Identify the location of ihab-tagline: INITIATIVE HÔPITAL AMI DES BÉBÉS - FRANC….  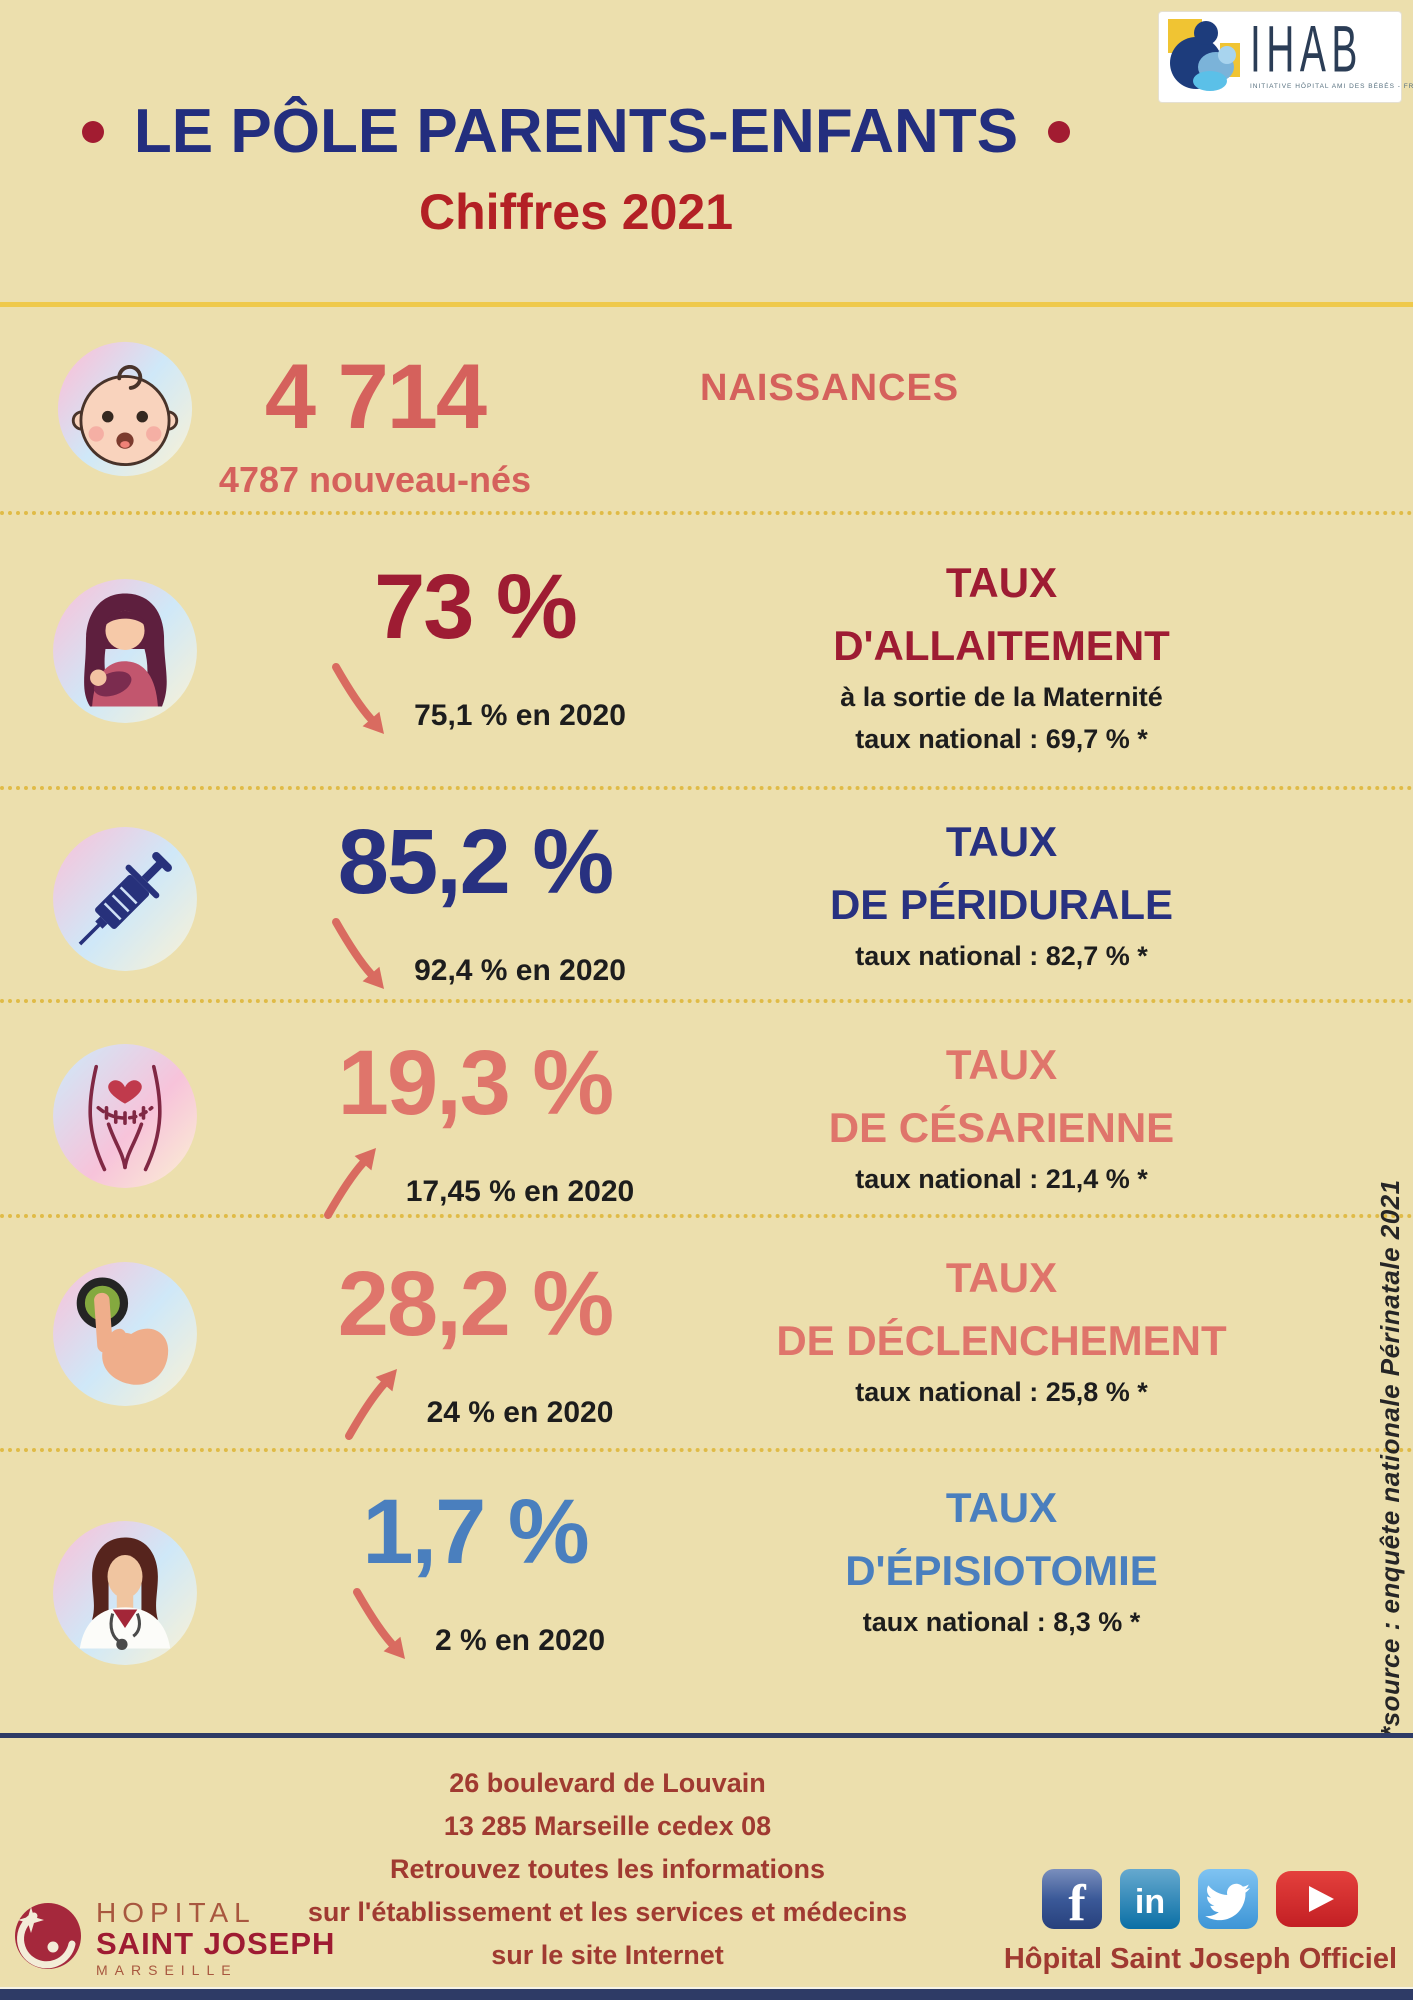
(1331, 86).